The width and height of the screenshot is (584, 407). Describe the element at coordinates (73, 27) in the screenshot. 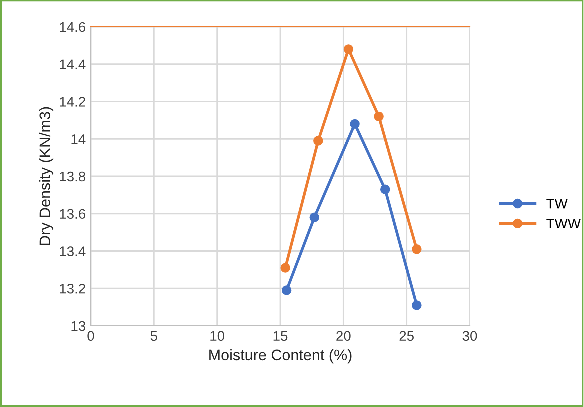

I see `y-tick-label: 14.6` at that location.